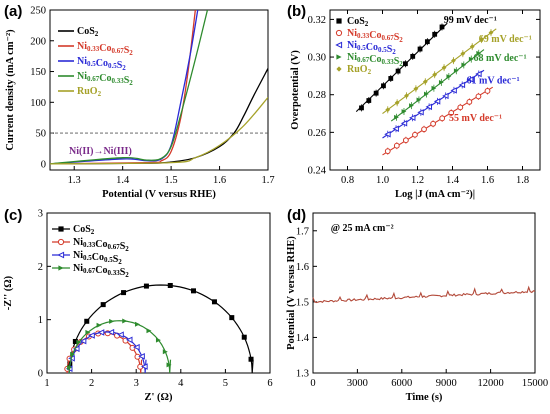  What do you see at coordinates (357, 383) in the screenshot?
I see `x-tick-label: 3000` at bounding box center [357, 383].